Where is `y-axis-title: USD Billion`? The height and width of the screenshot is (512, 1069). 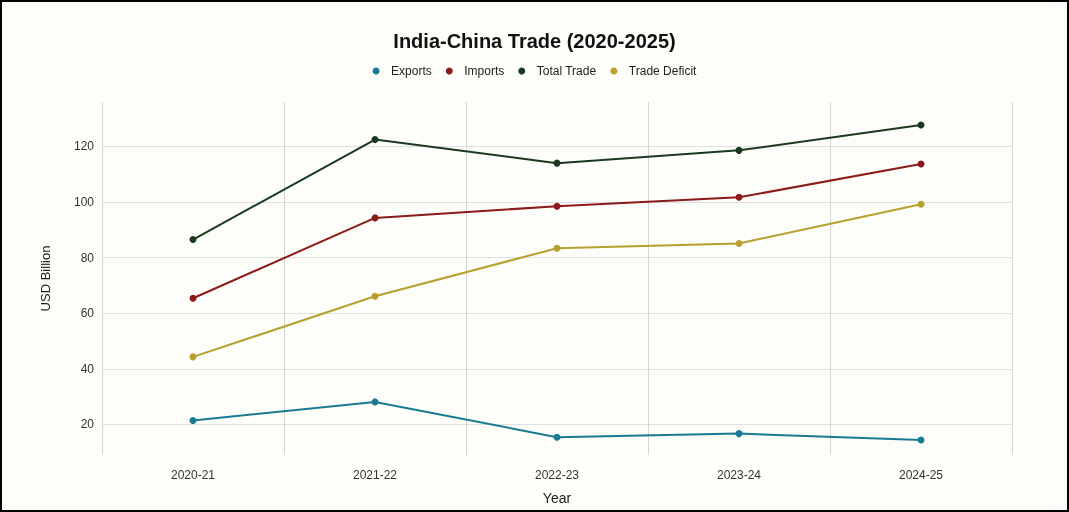 y-axis-title: USD Billion is located at coordinates (45, 278).